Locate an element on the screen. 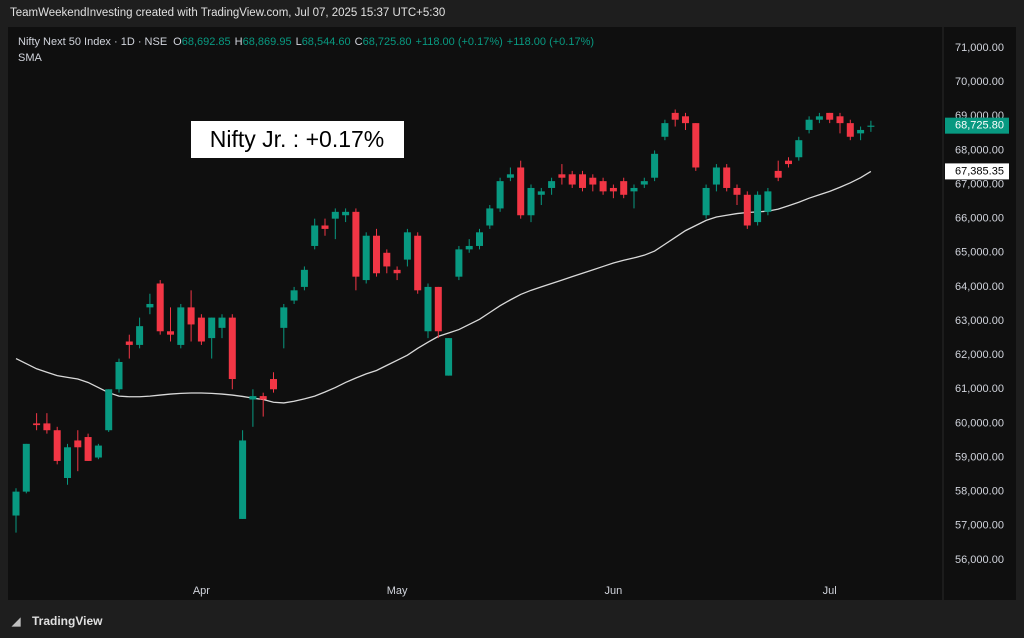 This screenshot has height=638, width=1024. y-tick-label: 65,000.00 is located at coordinates (979, 253).